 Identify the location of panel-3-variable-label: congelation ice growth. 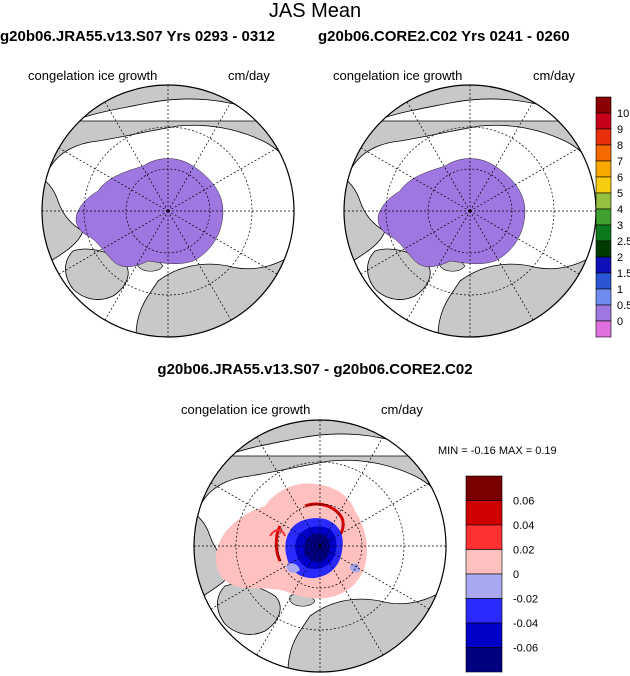
(246, 409).